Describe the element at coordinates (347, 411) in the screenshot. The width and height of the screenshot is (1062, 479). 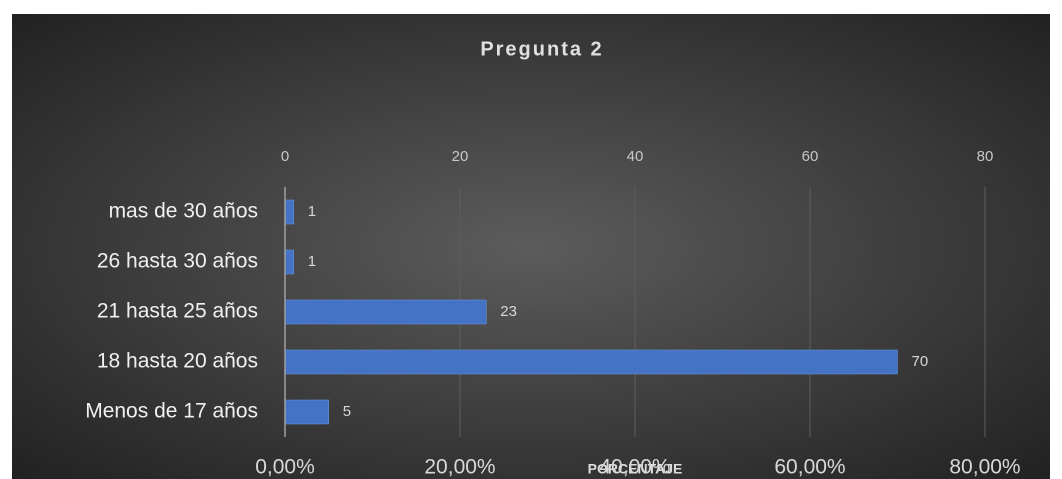
I see `data-label: 5` at that location.